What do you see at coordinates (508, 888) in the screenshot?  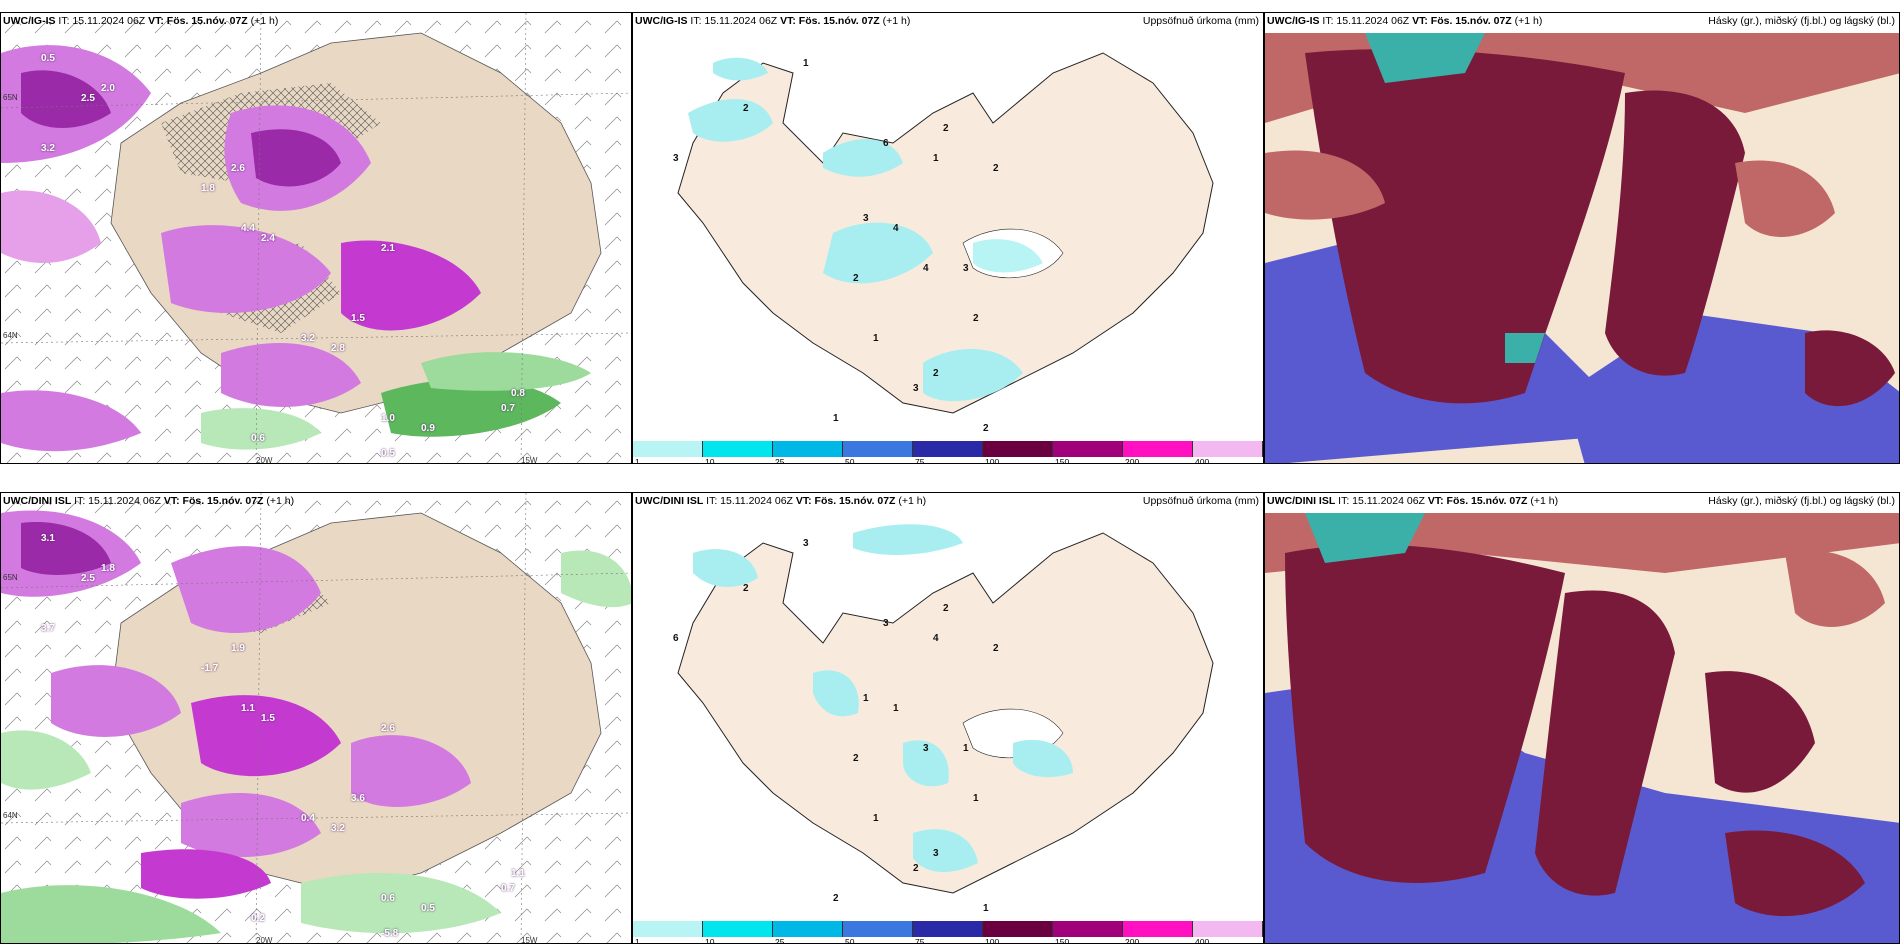 I see `value-label: 0.7` at bounding box center [508, 888].